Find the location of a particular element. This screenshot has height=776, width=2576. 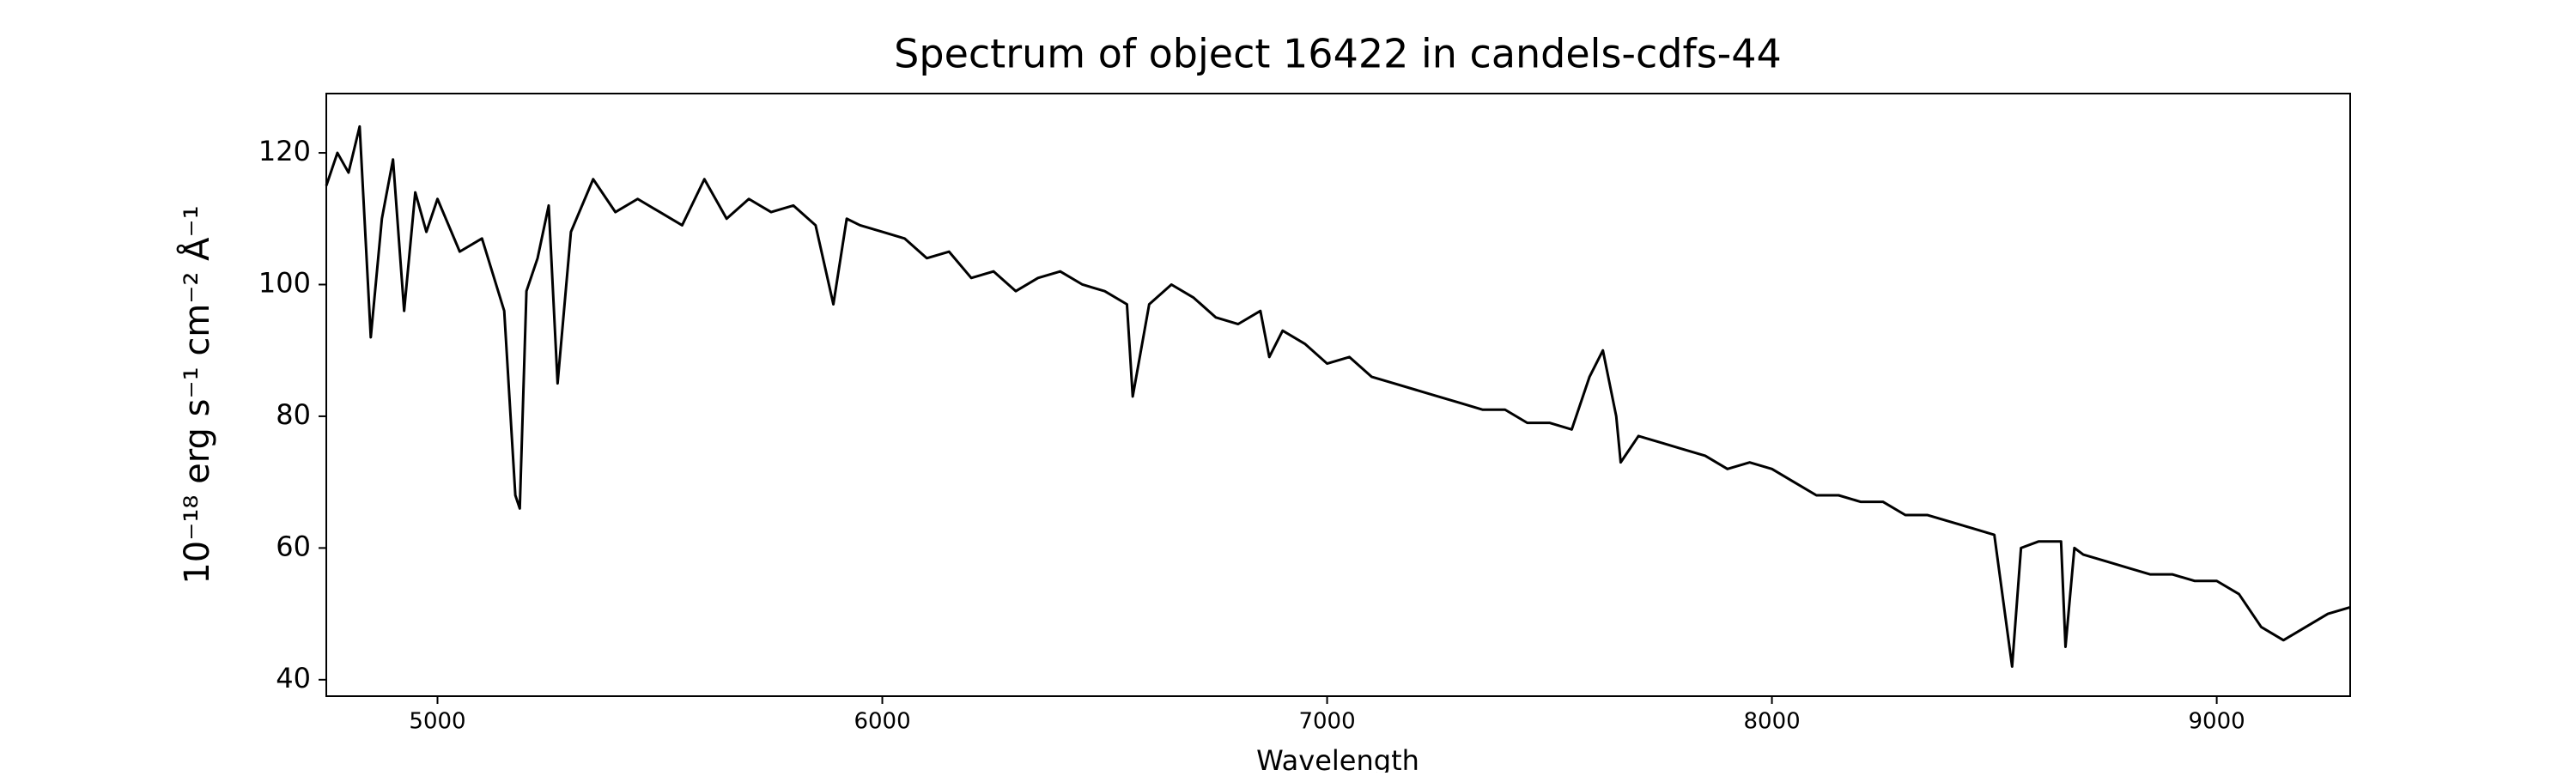

x-tick-label: 8000 is located at coordinates (1771, 722).